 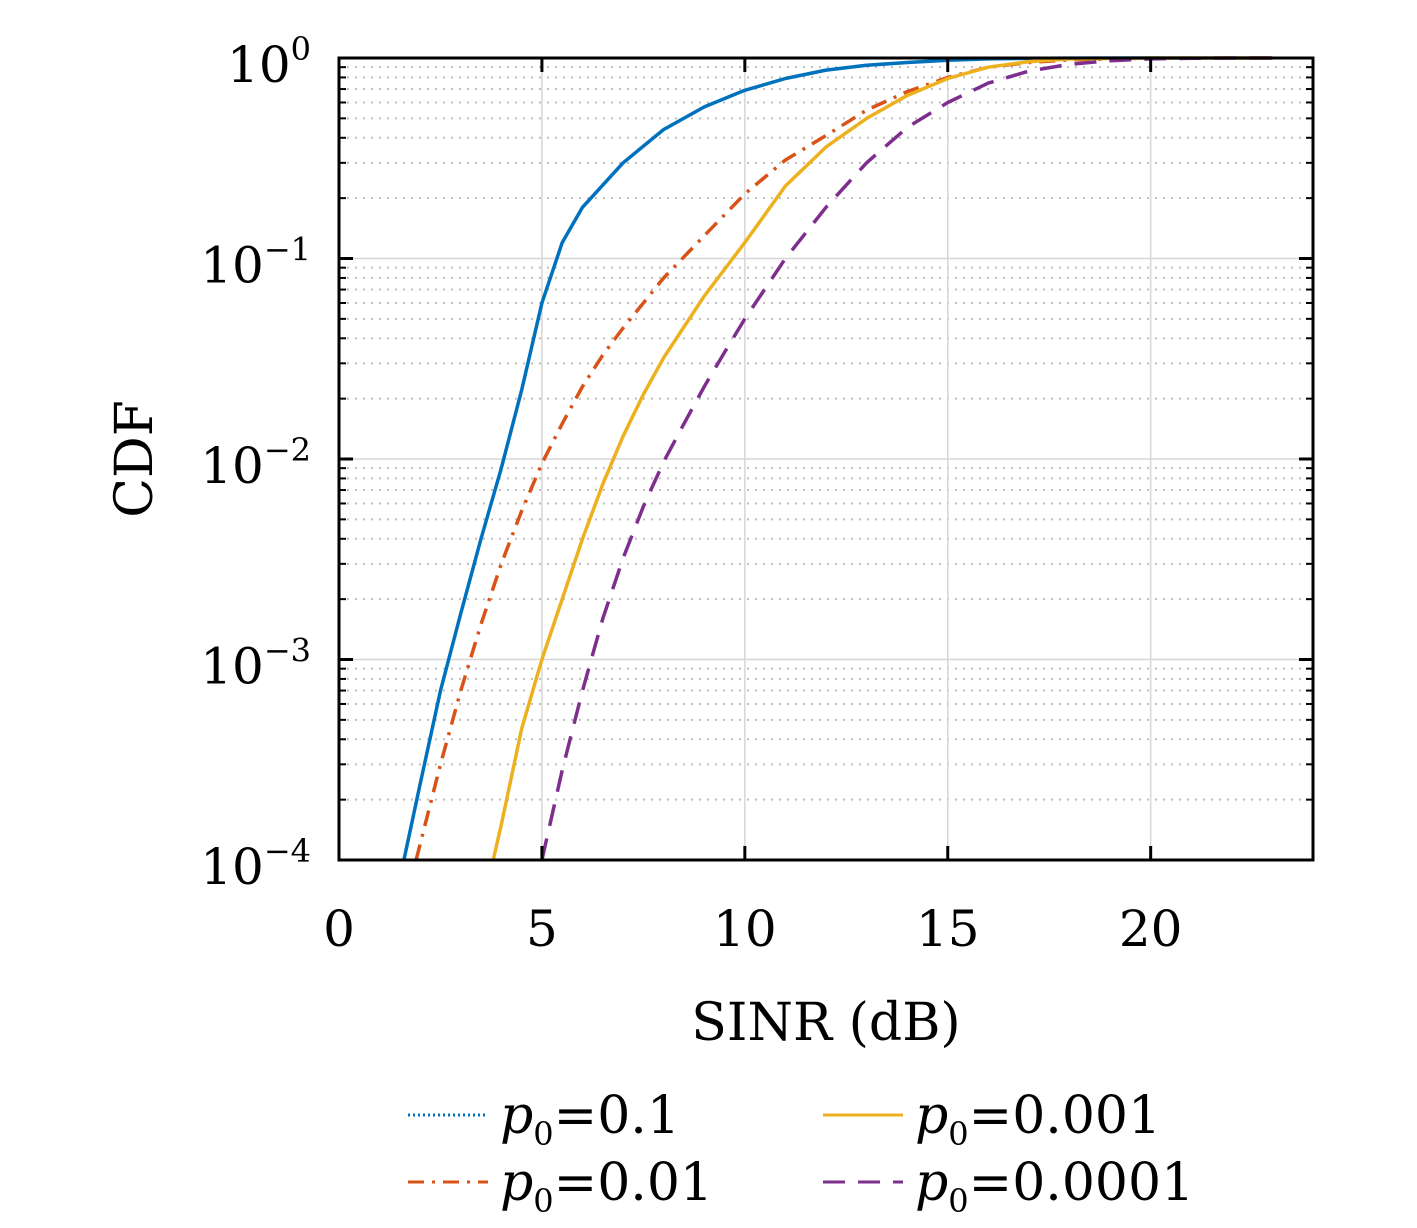 I want to click on y-tick-exponent: −1, so click(x=287, y=250).